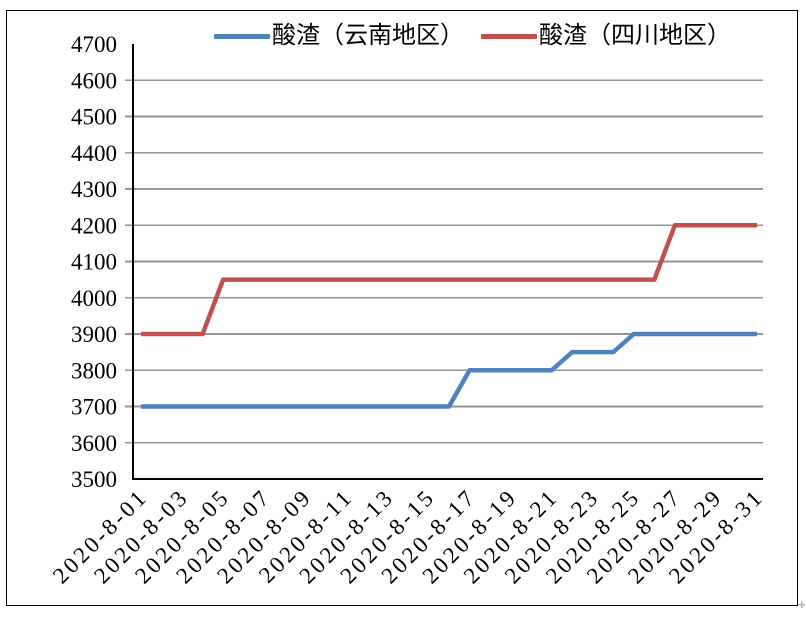 This screenshot has width=806, height=620. I want to click on y-axis-label: 4700, so click(94, 44).